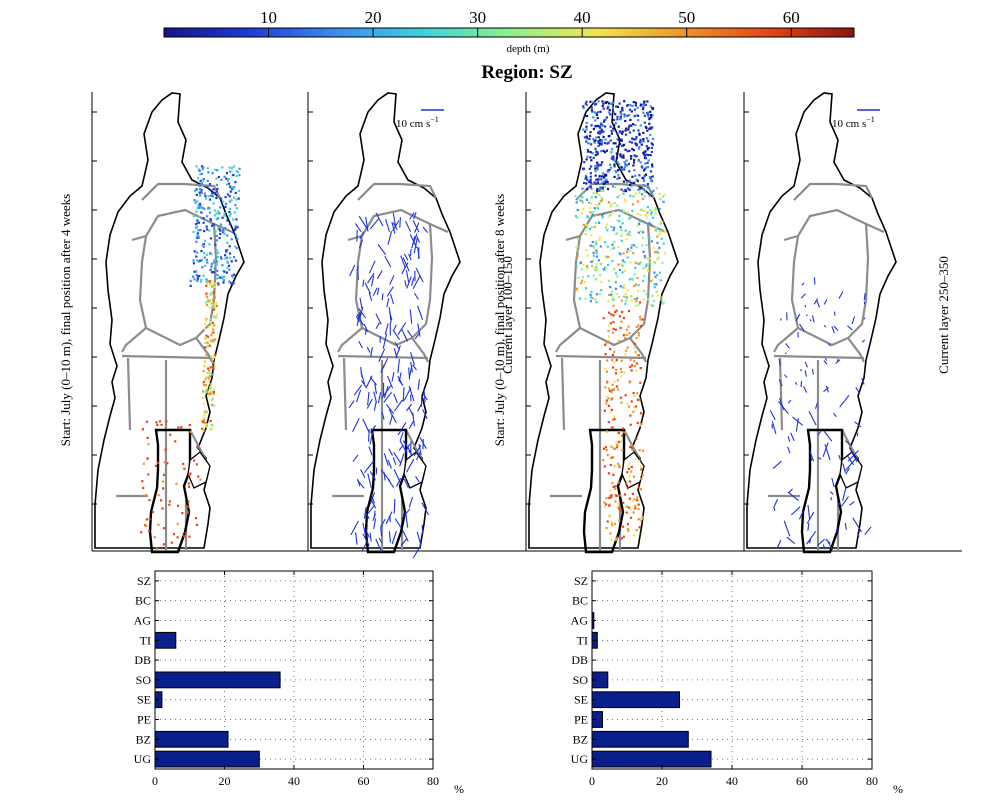 The width and height of the screenshot is (999, 803). What do you see at coordinates (143, 621) in the screenshot?
I see `category-label: AG` at bounding box center [143, 621].